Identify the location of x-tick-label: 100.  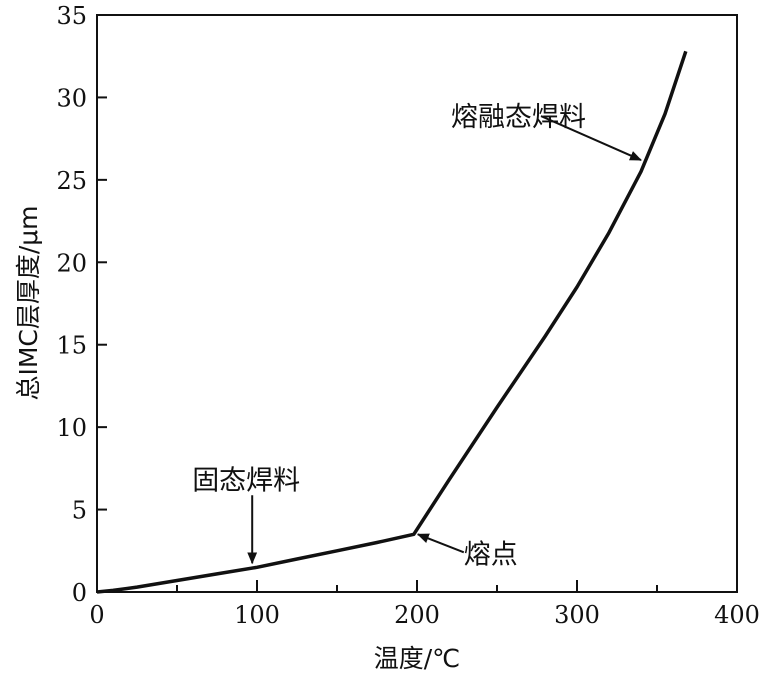
(257, 615).